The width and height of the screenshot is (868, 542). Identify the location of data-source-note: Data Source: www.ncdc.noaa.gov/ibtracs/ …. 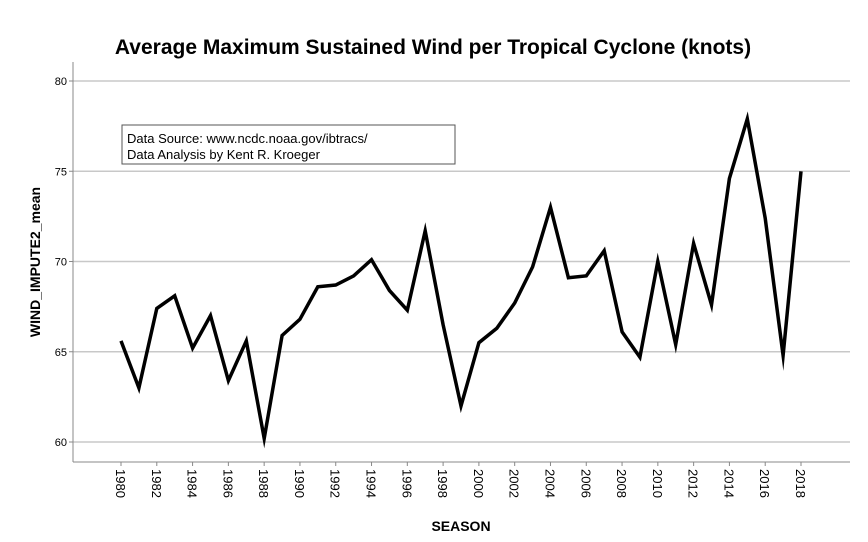
(288, 144).